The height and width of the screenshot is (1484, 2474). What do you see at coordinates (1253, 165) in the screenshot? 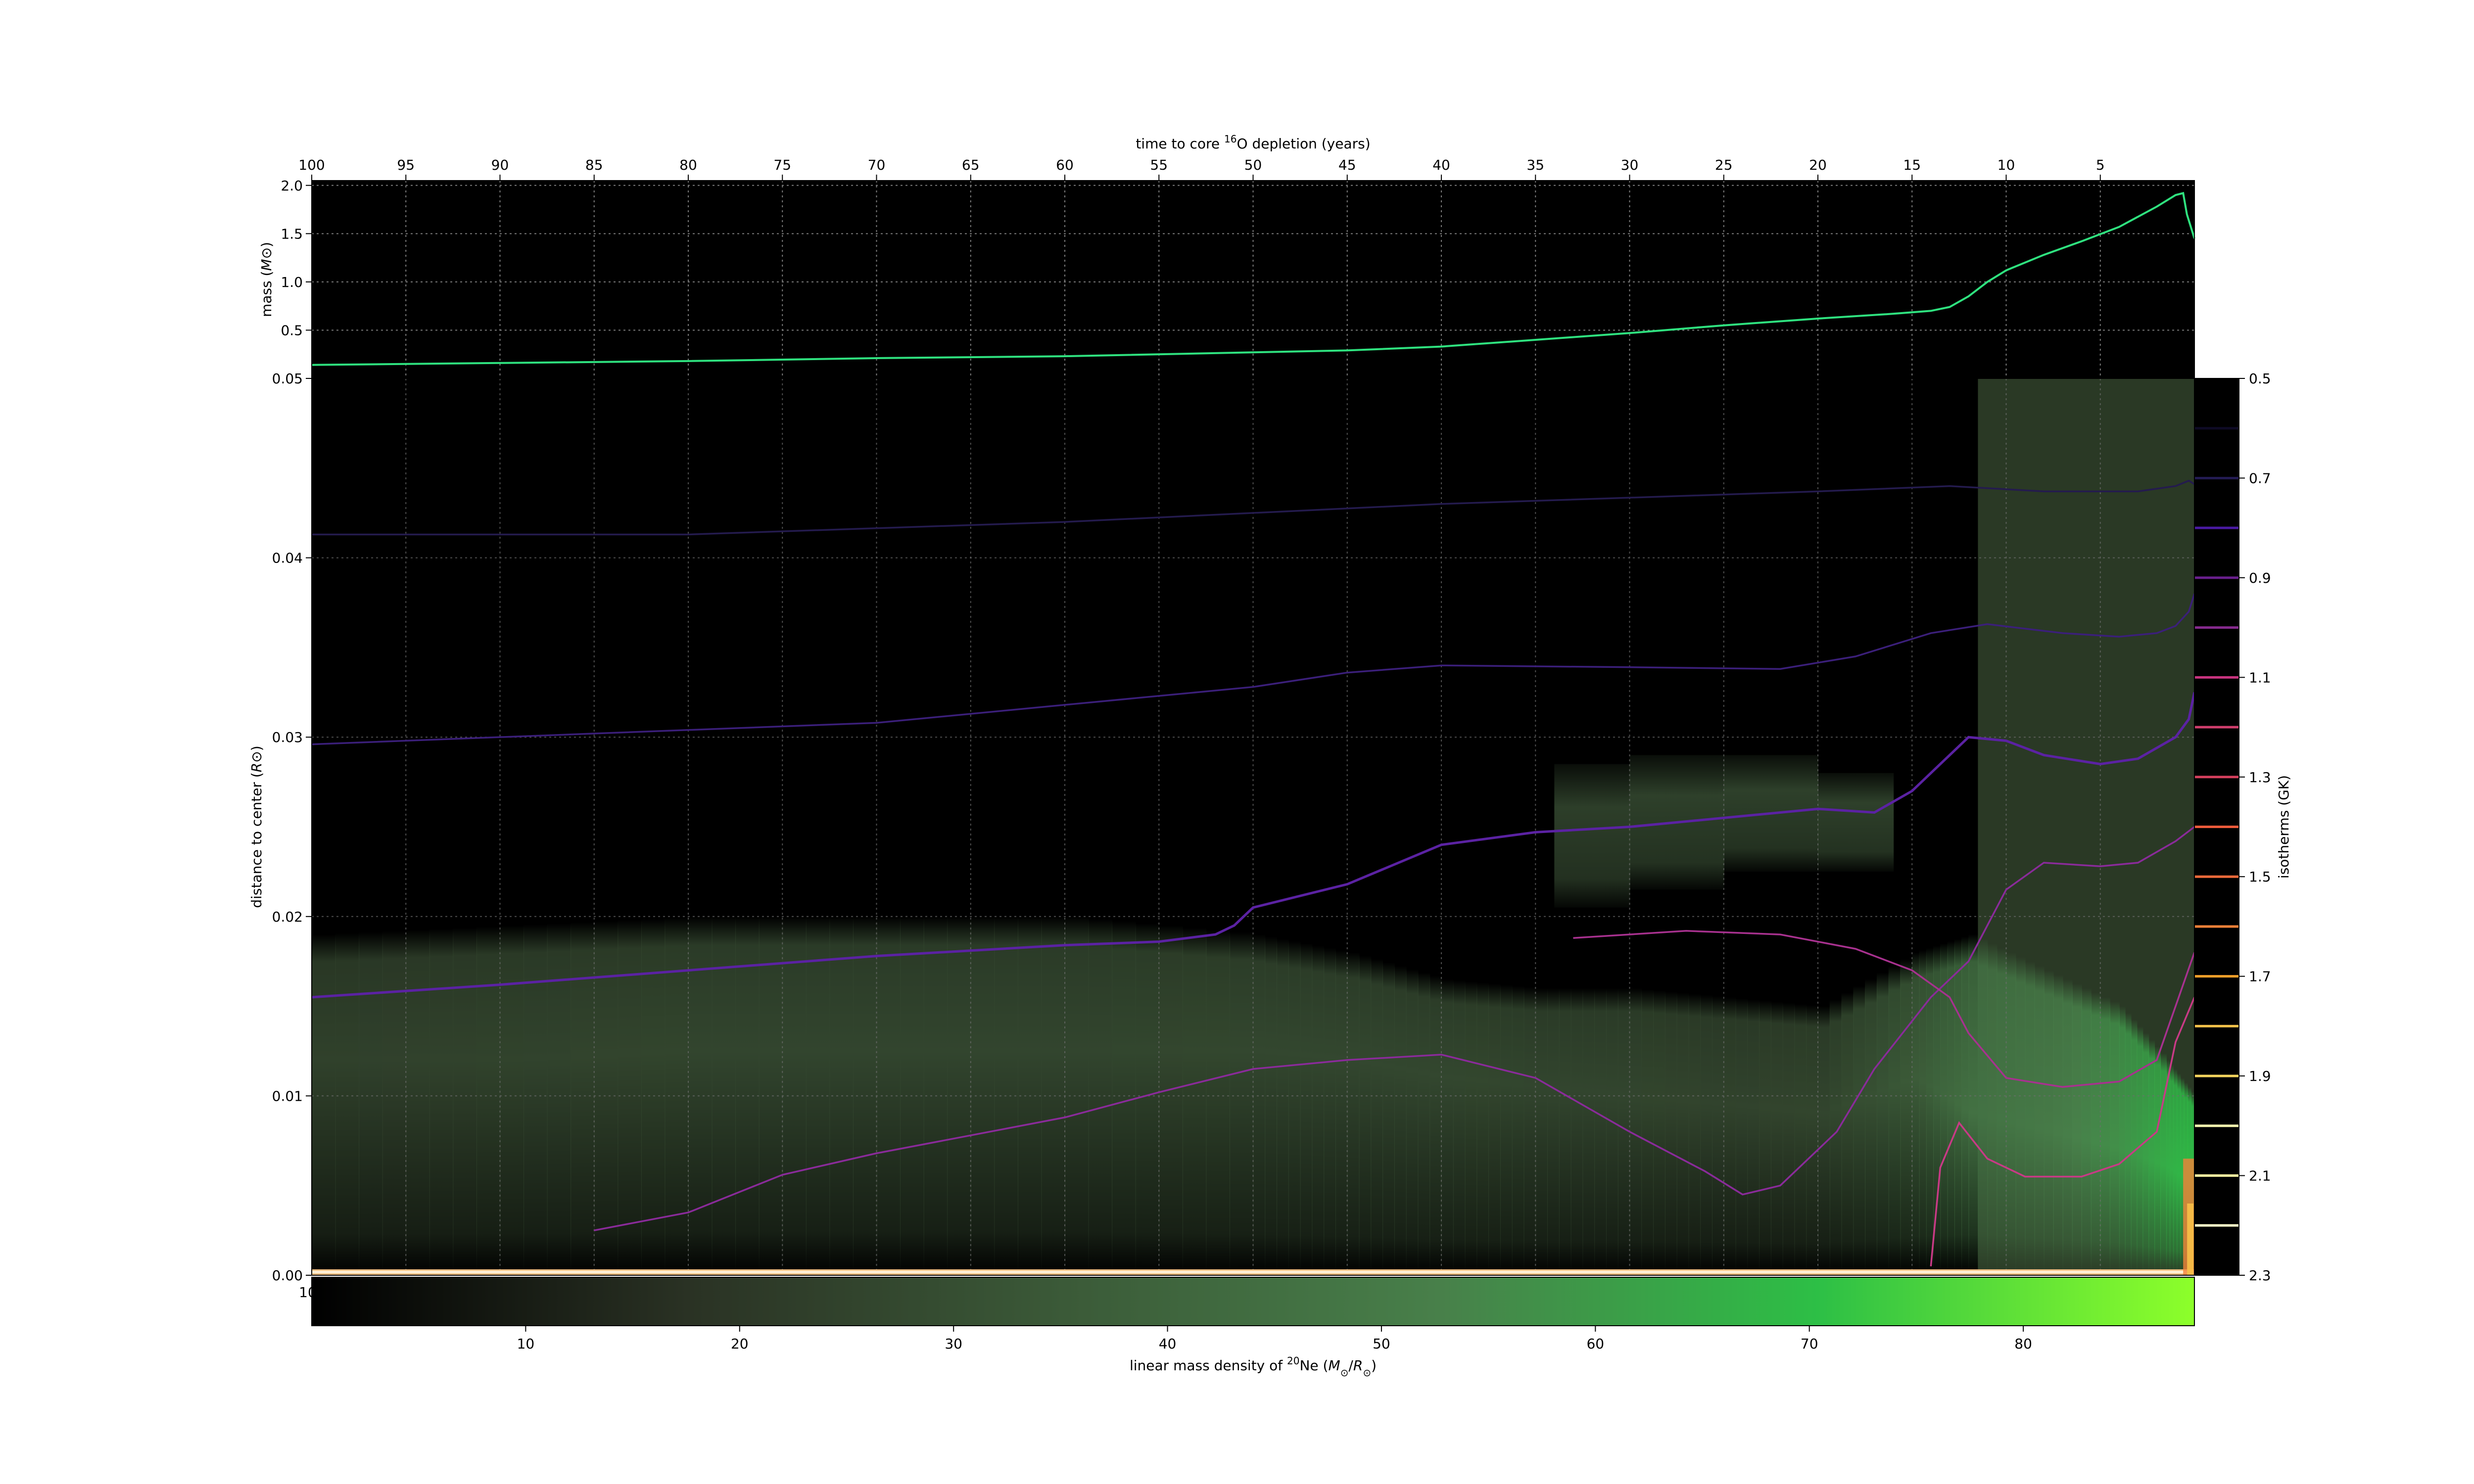
I see `top-tick-label: 50` at bounding box center [1253, 165].